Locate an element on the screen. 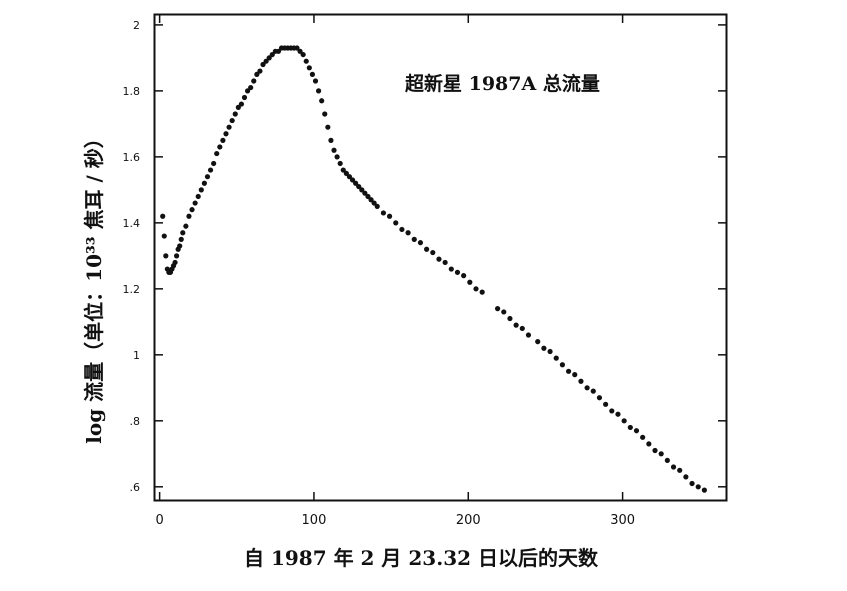 This screenshot has height=591, width=847. x-tick-label: 300 is located at coordinates (622, 520).